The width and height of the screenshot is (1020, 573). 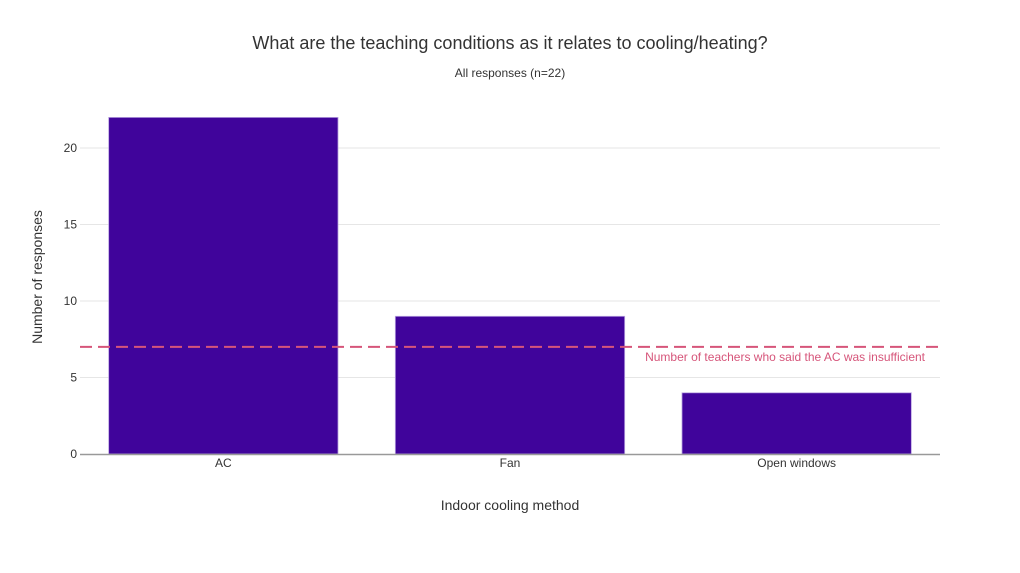 I want to click on bar-open-windows, so click(x=796, y=423).